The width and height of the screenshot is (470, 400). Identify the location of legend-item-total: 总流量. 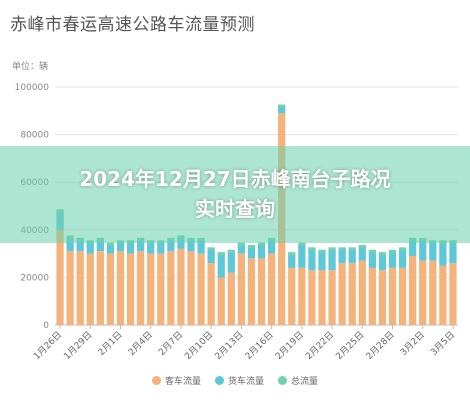
(298, 380).